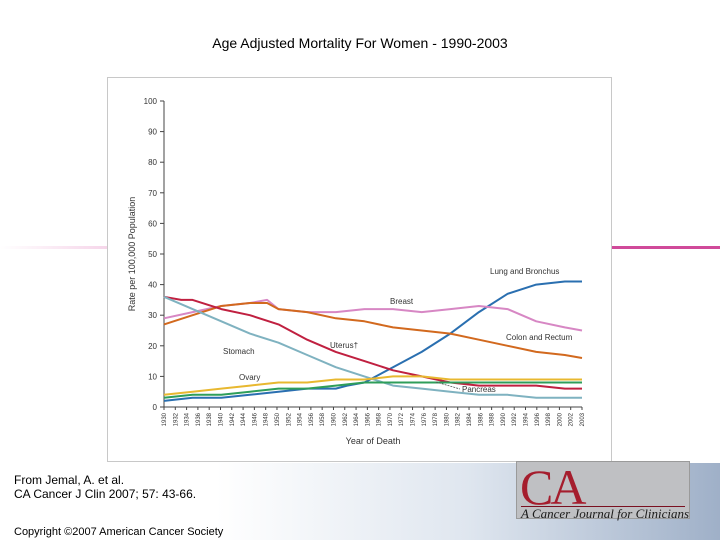 This screenshot has width=720, height=540. Describe the element at coordinates (119, 532) in the screenshot. I see `copyright-notice: Copyright ©2007 American Cancer Society` at that location.